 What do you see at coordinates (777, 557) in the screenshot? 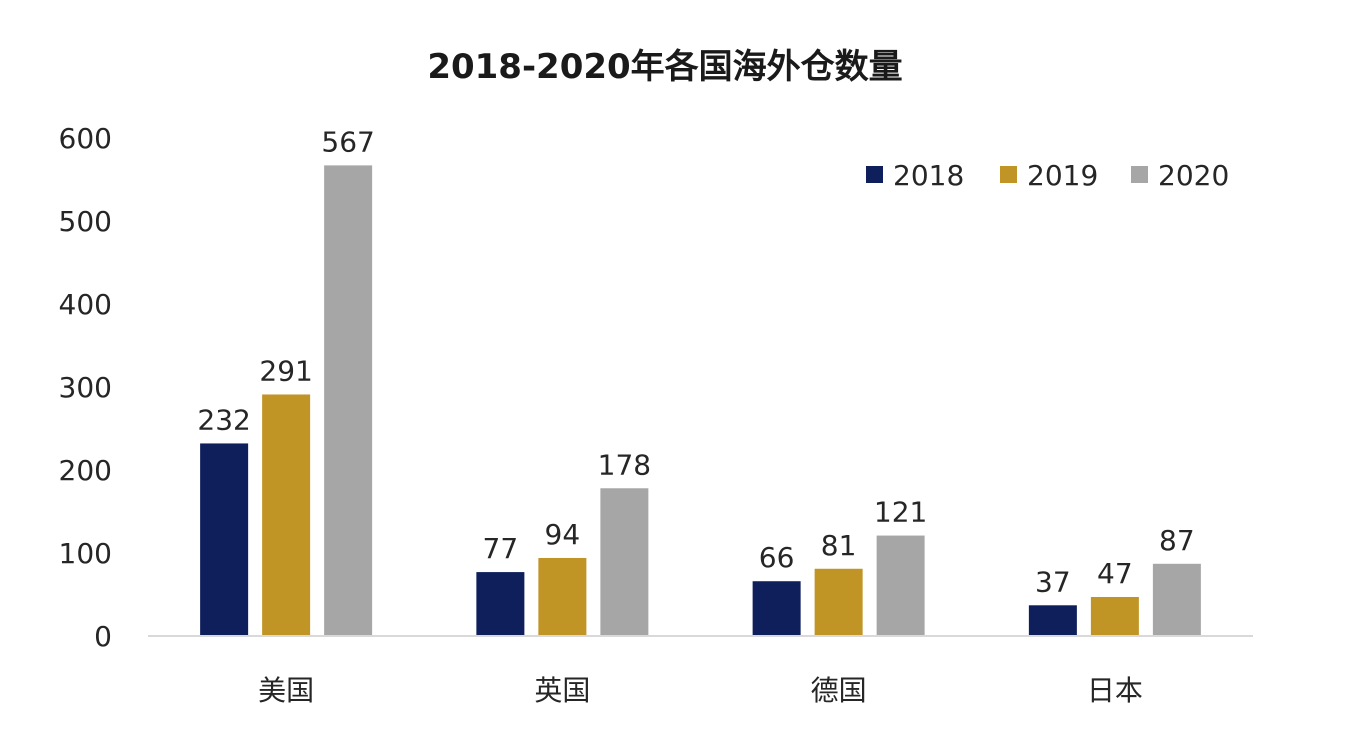
I see `data-label: 66` at bounding box center [777, 557].